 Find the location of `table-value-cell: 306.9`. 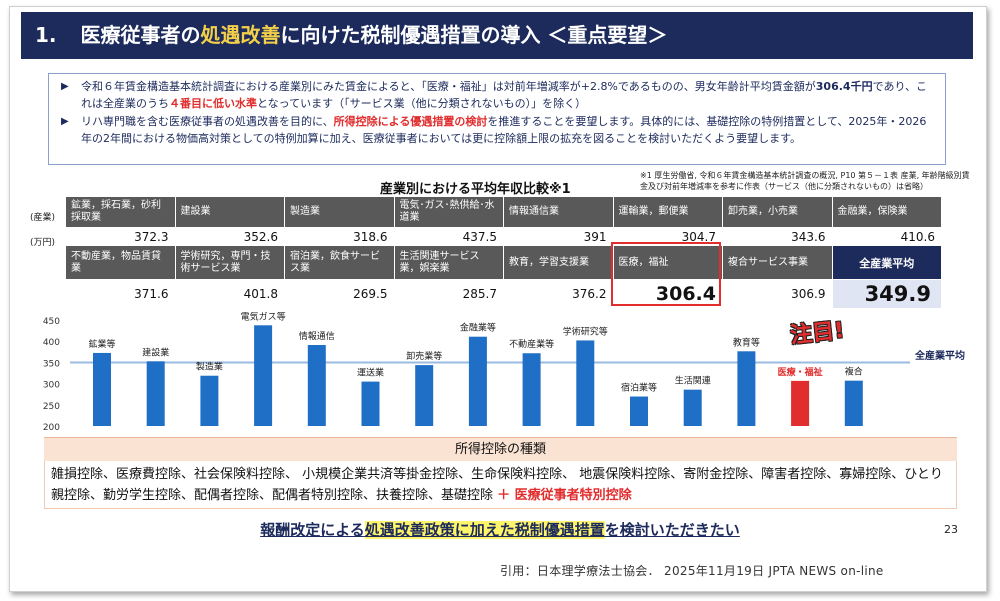

table-value-cell: 306.9 is located at coordinates (777, 294).